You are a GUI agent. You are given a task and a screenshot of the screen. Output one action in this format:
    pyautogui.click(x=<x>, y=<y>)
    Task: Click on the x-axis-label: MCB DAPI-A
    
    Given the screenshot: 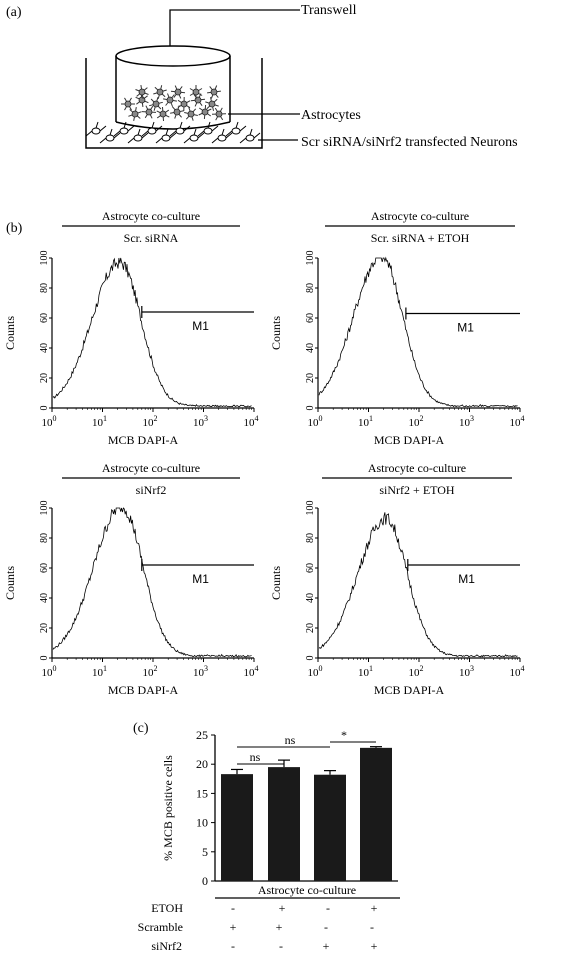 What is the action you would take?
    pyautogui.click(x=143, y=440)
    